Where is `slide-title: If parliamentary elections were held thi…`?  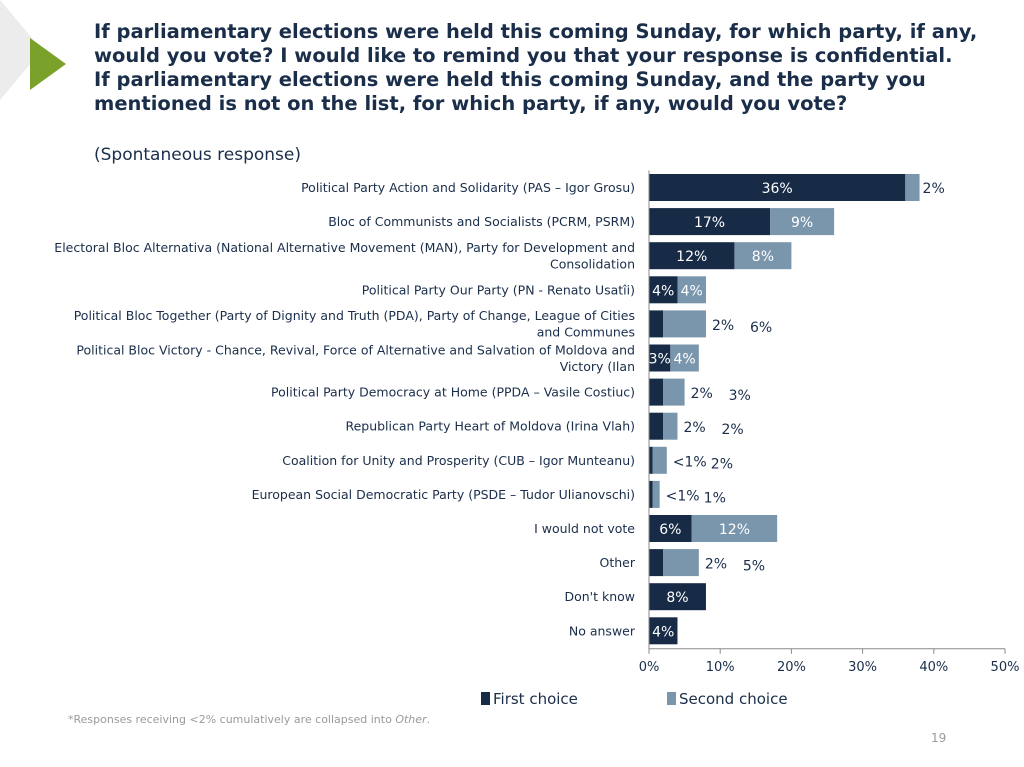
slide-title: If parliamentary elections were held thi… is located at coordinates (549, 68).